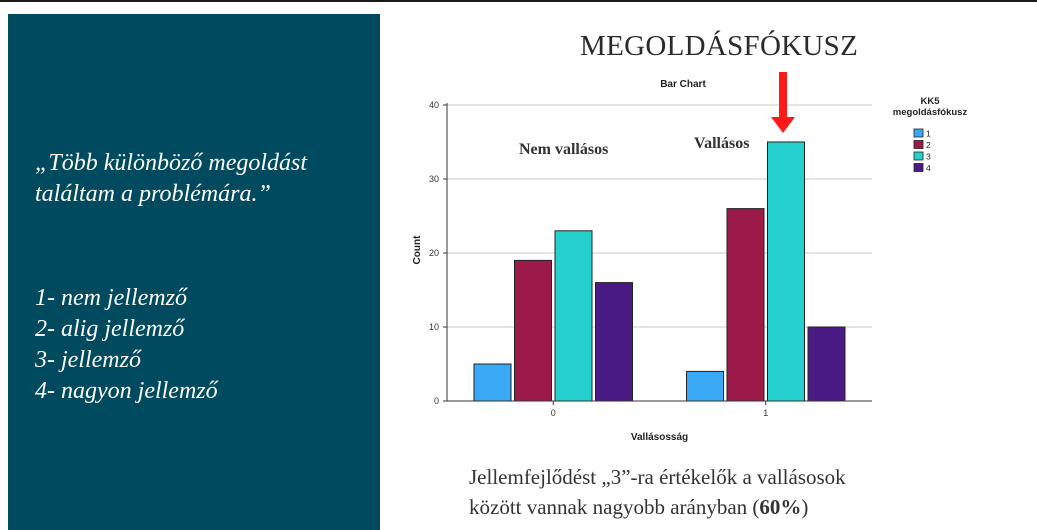 Image resolution: width=1037 pixels, height=530 pixels. What do you see at coordinates (88, 360) in the screenshot?
I see `scale-item-3: 3- jellemző` at bounding box center [88, 360].